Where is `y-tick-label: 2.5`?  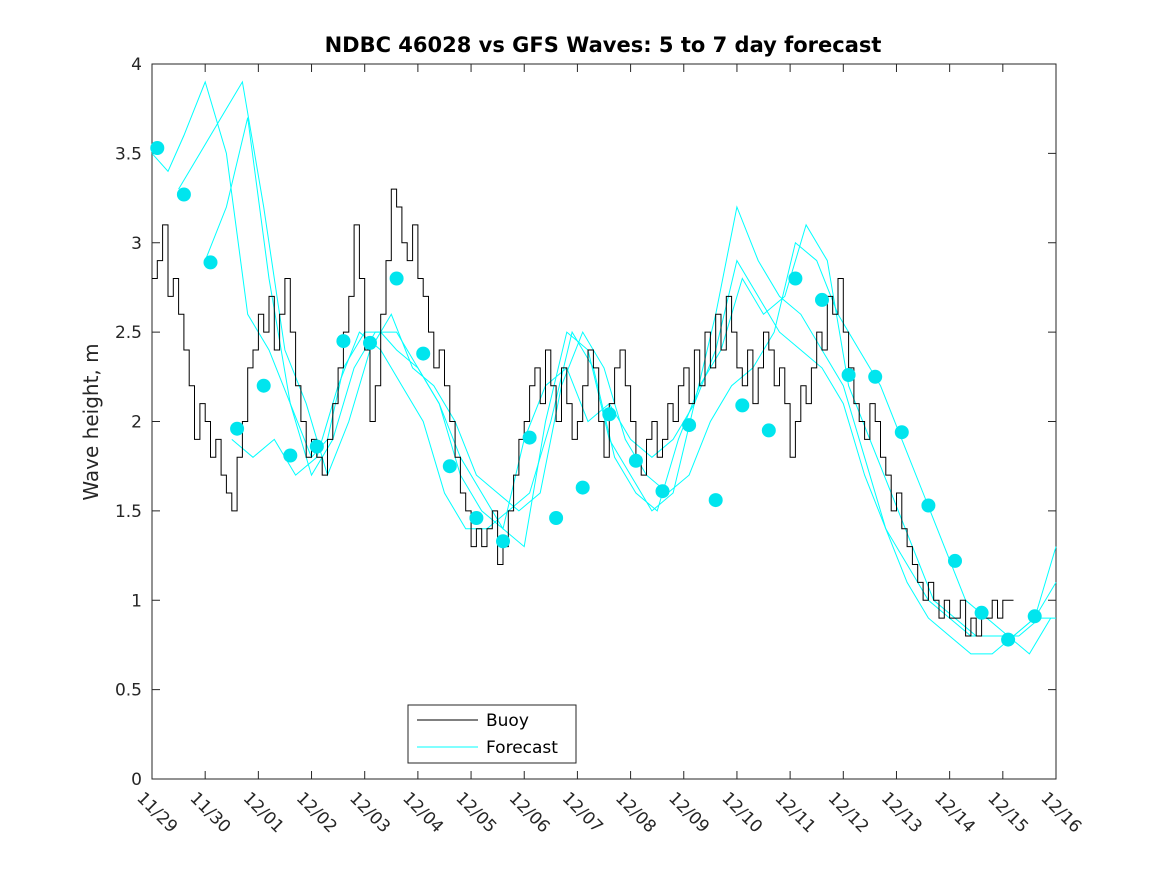 y-tick-label: 2.5 is located at coordinates (128, 333).